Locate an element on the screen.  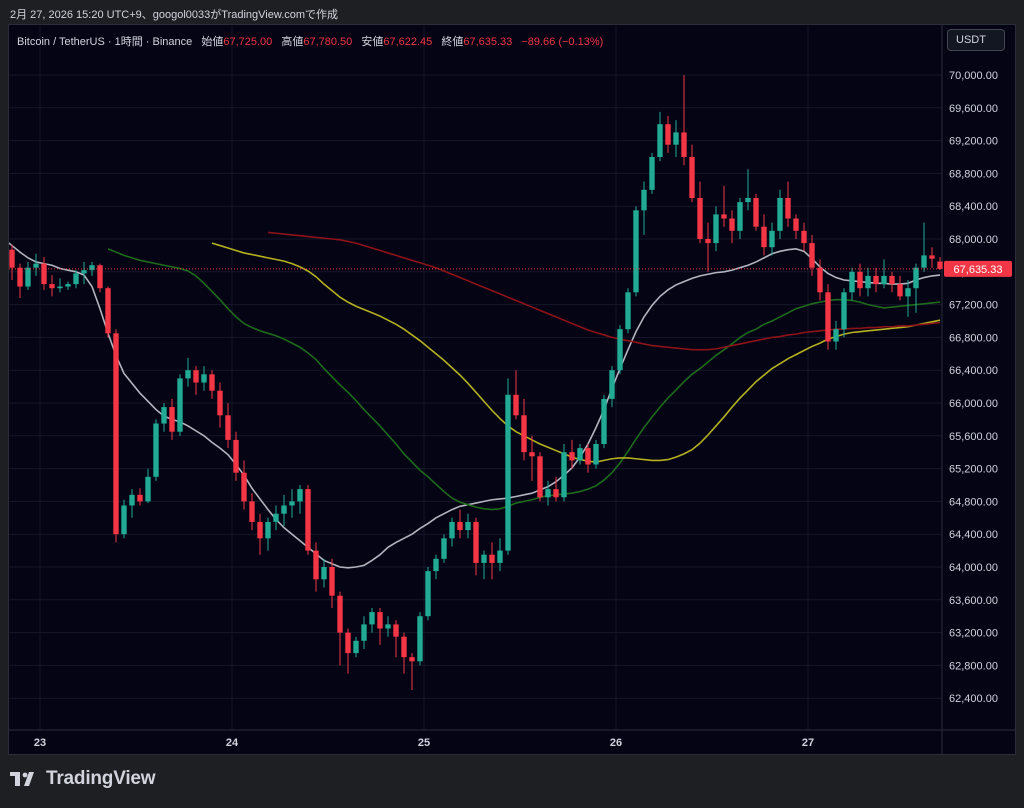
y-tick-label: 65,600.00 is located at coordinates (973, 437).